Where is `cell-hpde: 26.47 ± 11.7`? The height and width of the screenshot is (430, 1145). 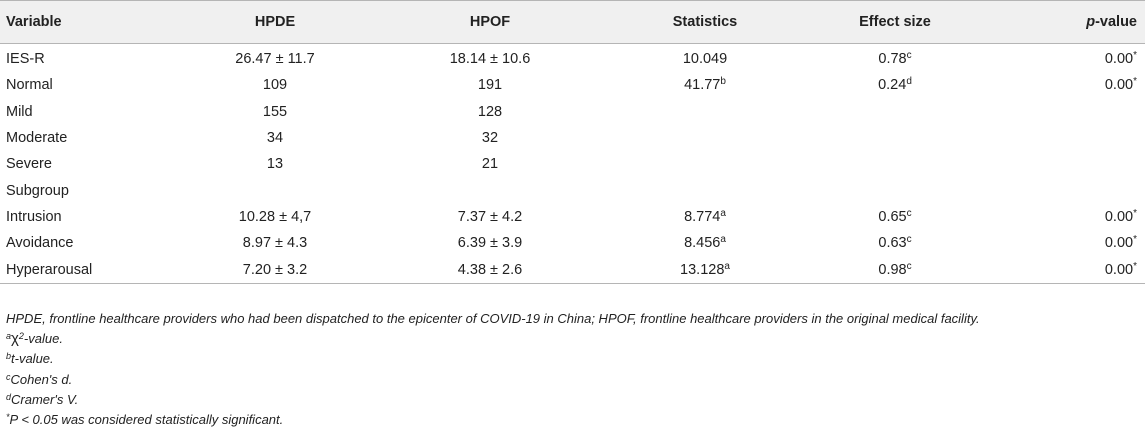 cell-hpde: 26.47 ± 11.7 is located at coordinates (275, 58).